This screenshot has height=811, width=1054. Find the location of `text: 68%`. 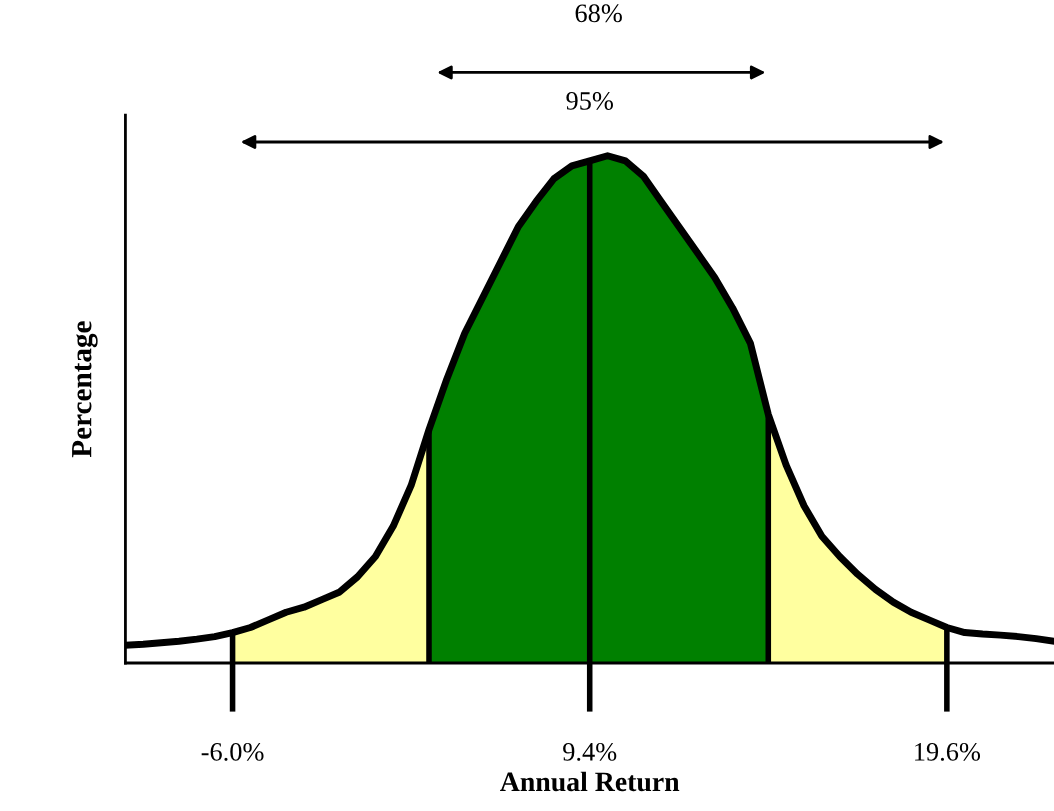

text: 68% is located at coordinates (598, 13).